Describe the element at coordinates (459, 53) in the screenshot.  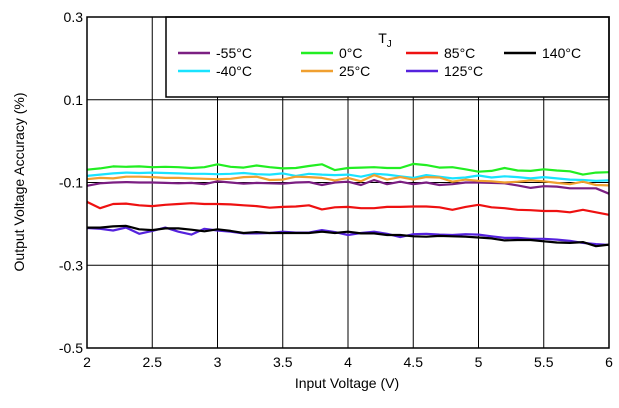
I see `legend-label: 85°C` at that location.